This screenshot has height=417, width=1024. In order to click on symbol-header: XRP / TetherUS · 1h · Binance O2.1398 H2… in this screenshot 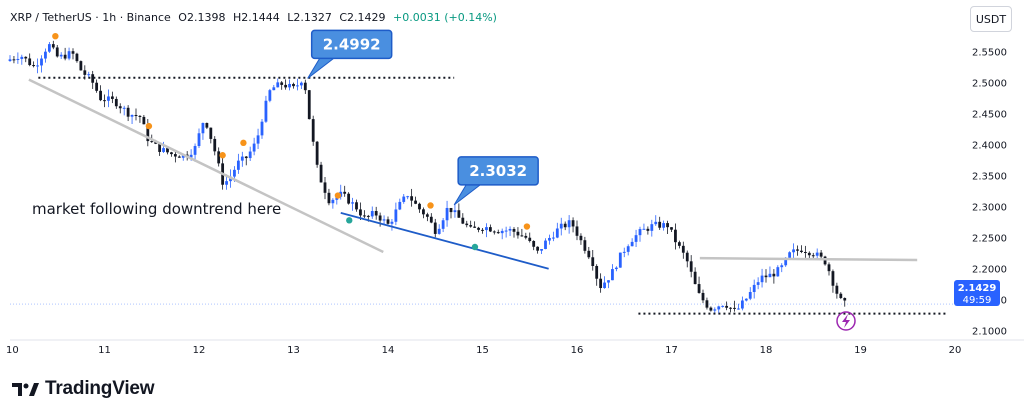, I will do `click(255, 17)`.